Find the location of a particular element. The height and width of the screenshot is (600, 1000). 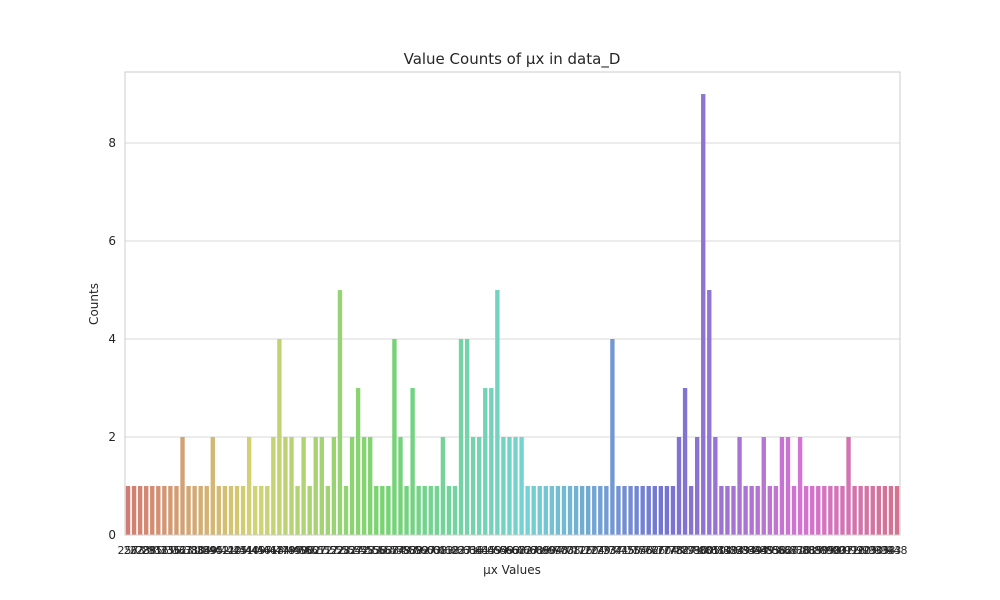

x-tick-label: 295 is located at coordinates (152, 550).